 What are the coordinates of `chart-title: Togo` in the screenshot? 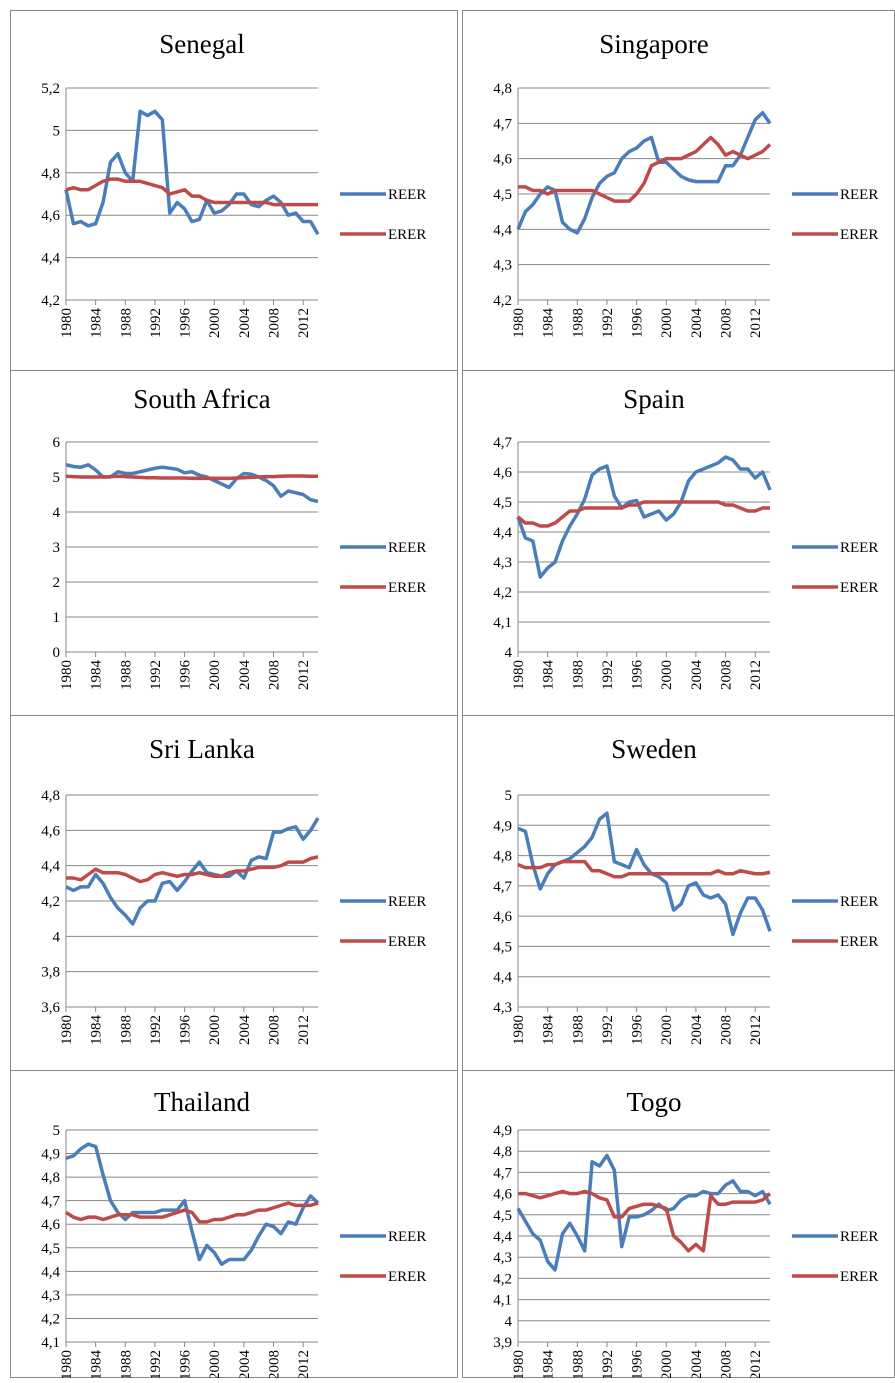 It's located at (653, 1102).